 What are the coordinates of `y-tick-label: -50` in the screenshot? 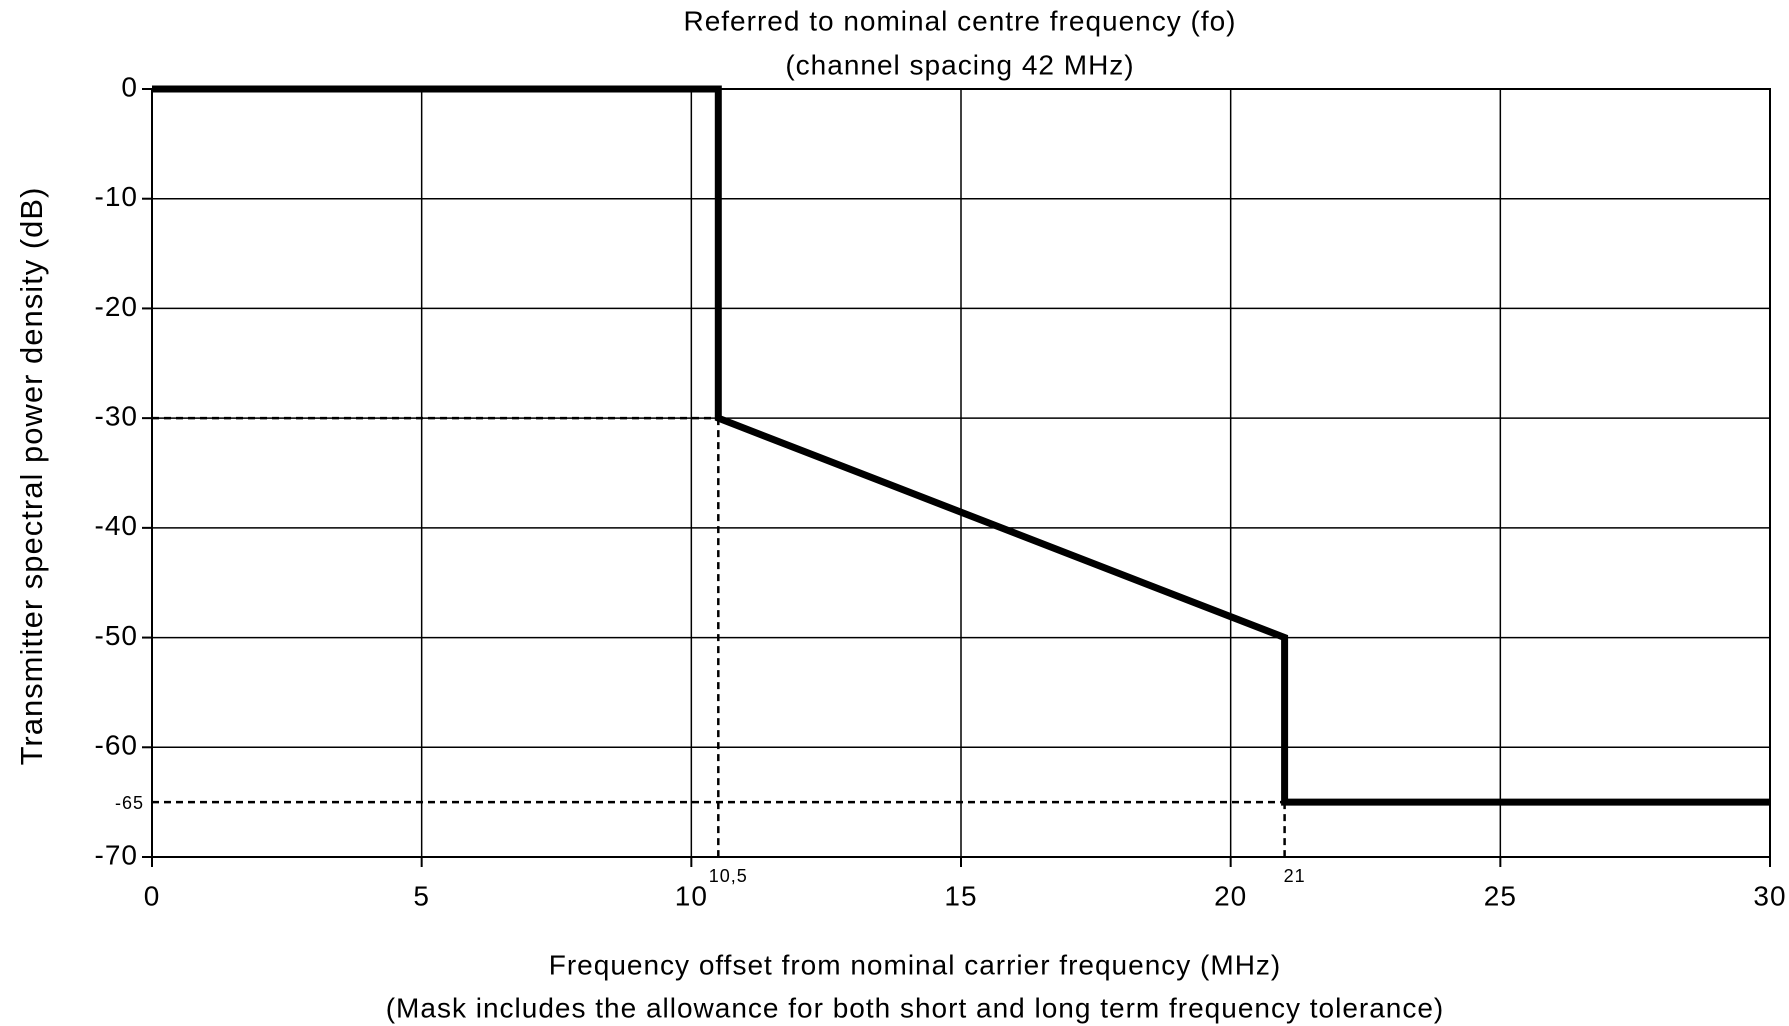 It's located at (116, 635).